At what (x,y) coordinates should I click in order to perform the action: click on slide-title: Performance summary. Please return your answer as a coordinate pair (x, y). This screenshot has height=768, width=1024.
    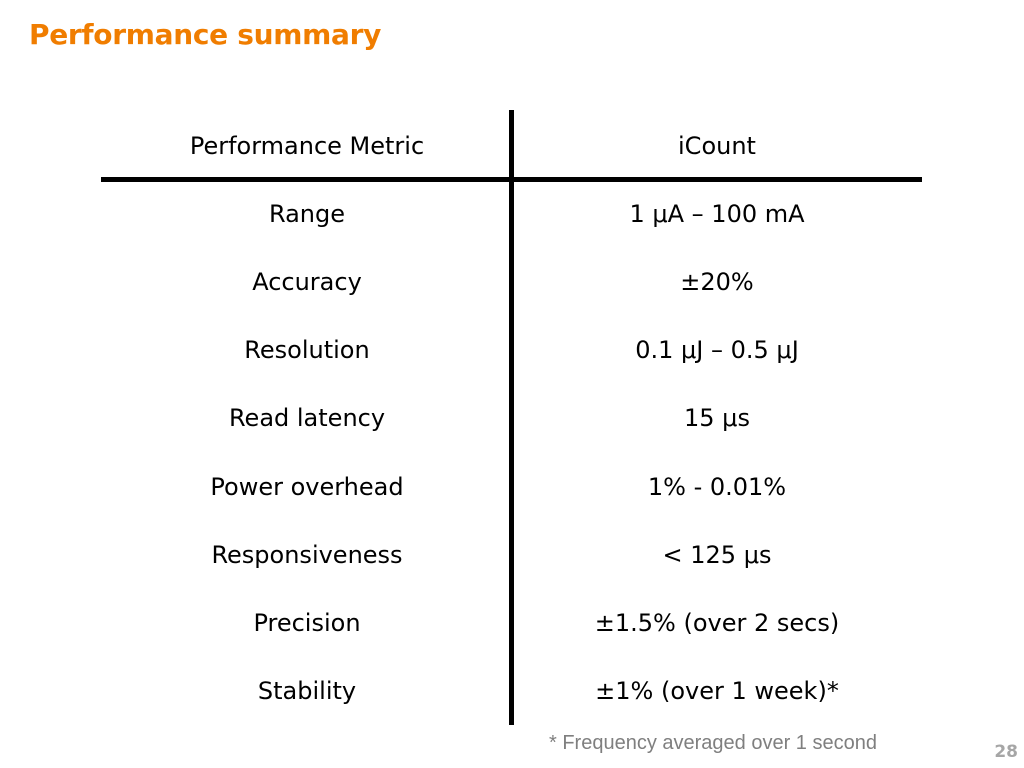
    Looking at the image, I should click on (205, 34).